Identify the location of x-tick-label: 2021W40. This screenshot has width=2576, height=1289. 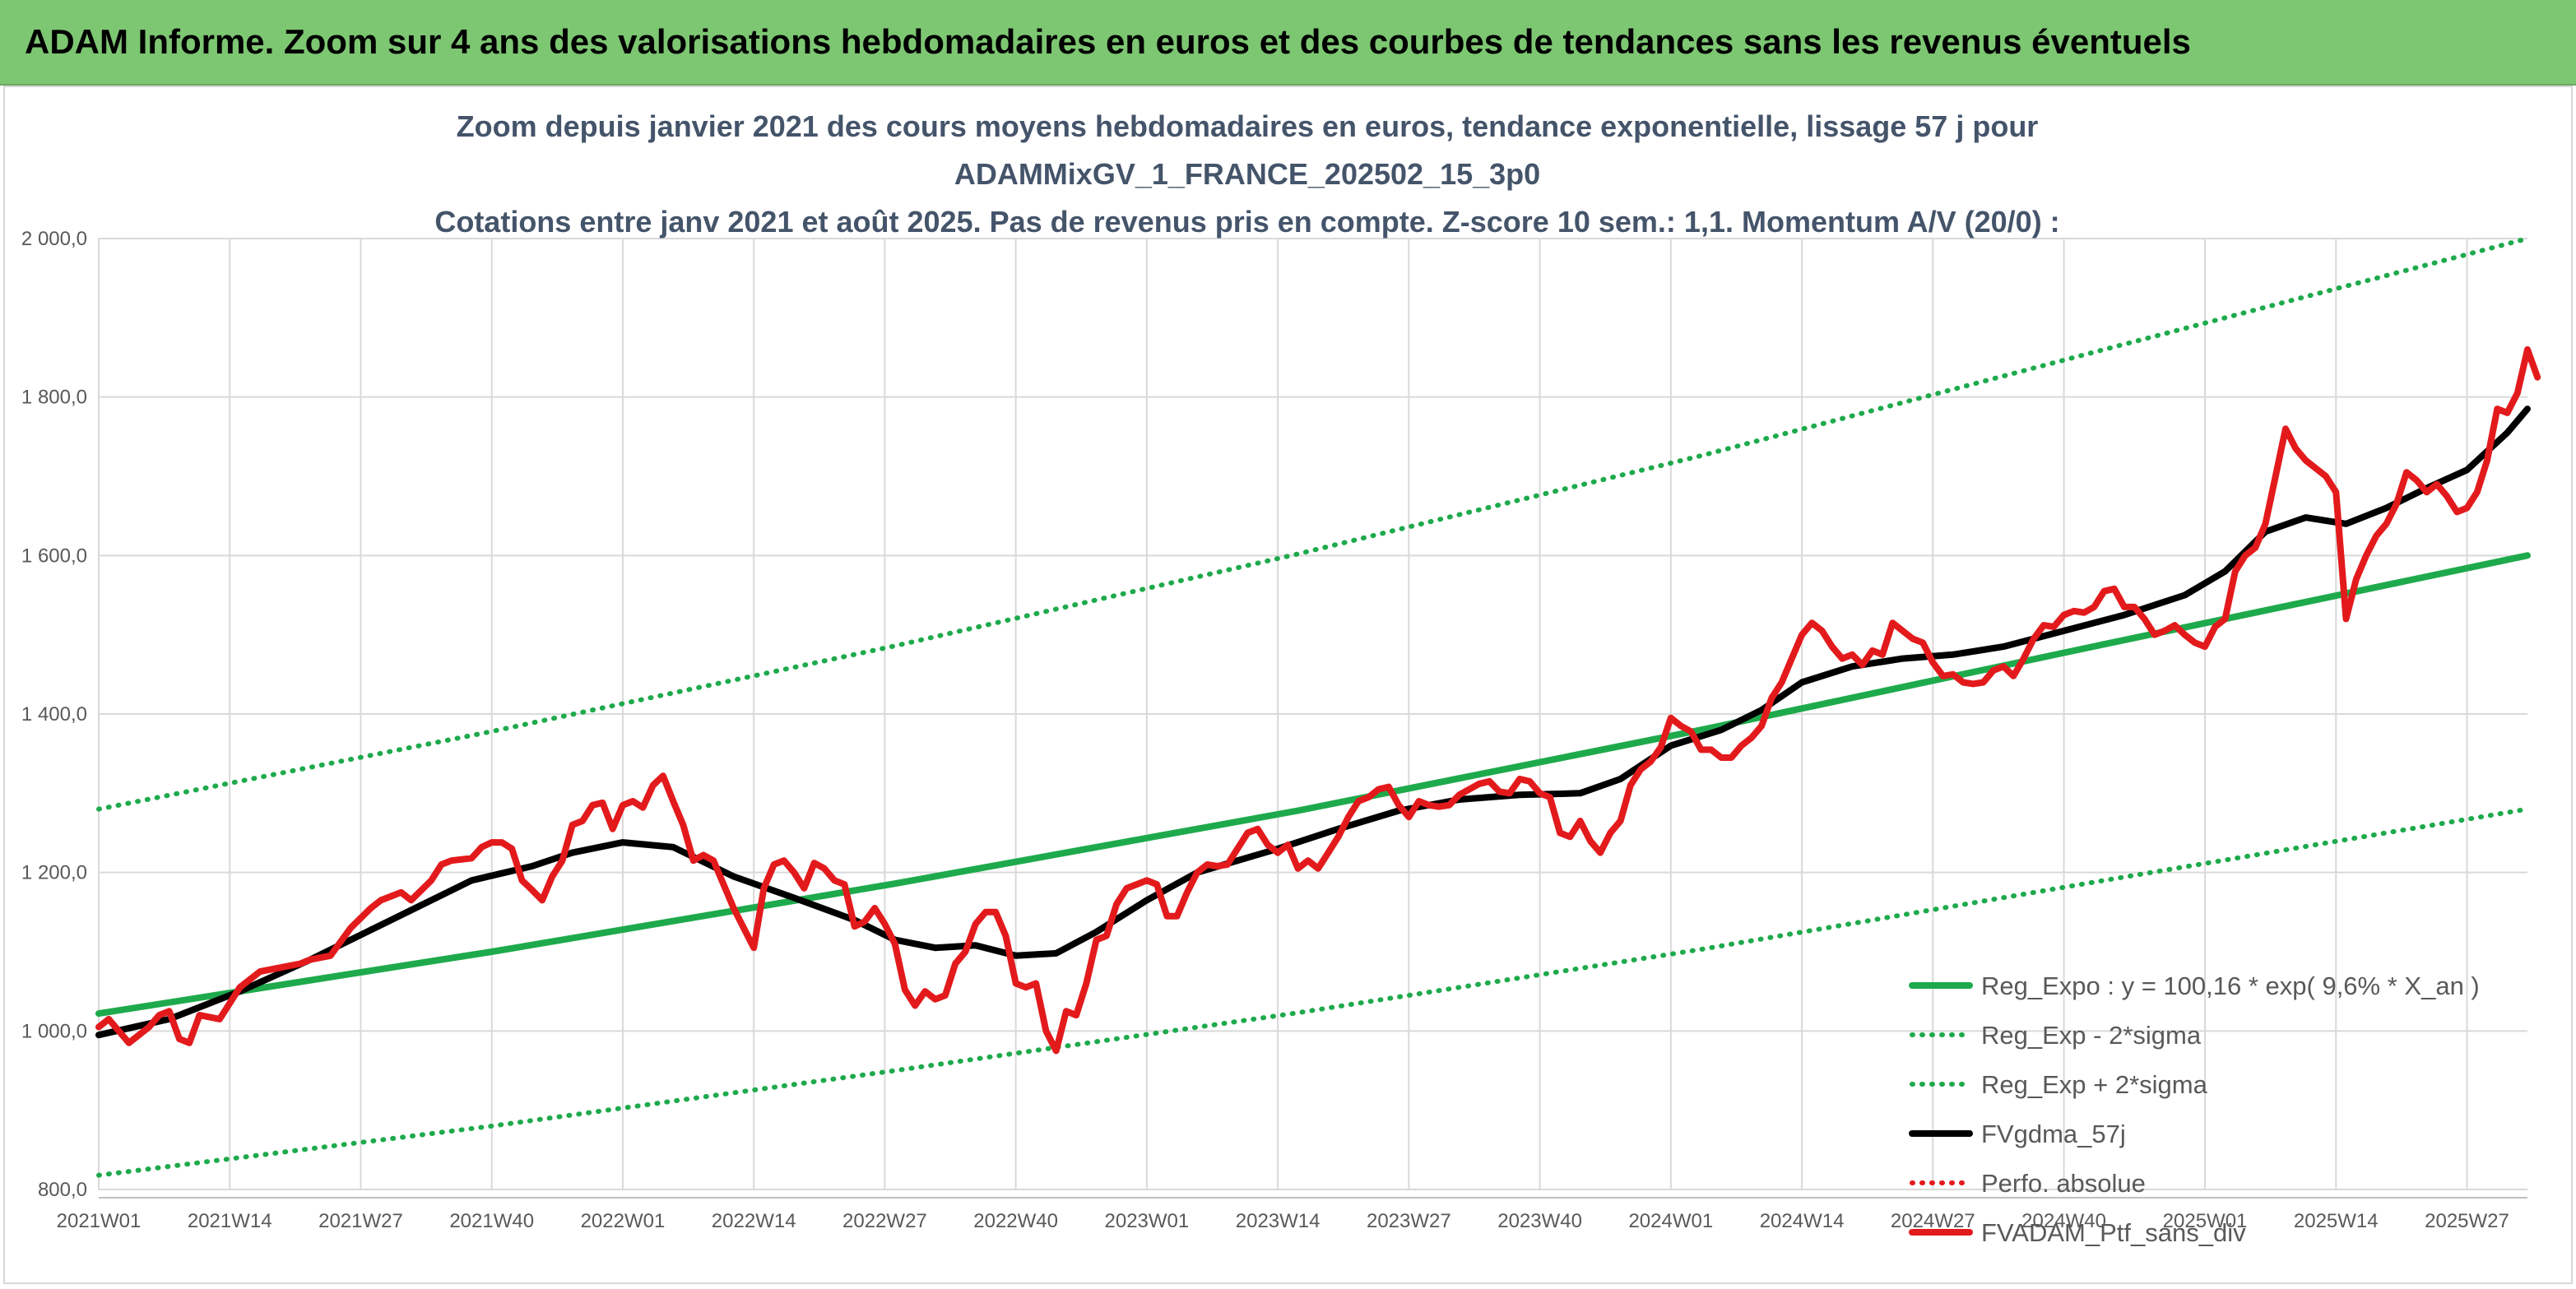
(491, 1221).